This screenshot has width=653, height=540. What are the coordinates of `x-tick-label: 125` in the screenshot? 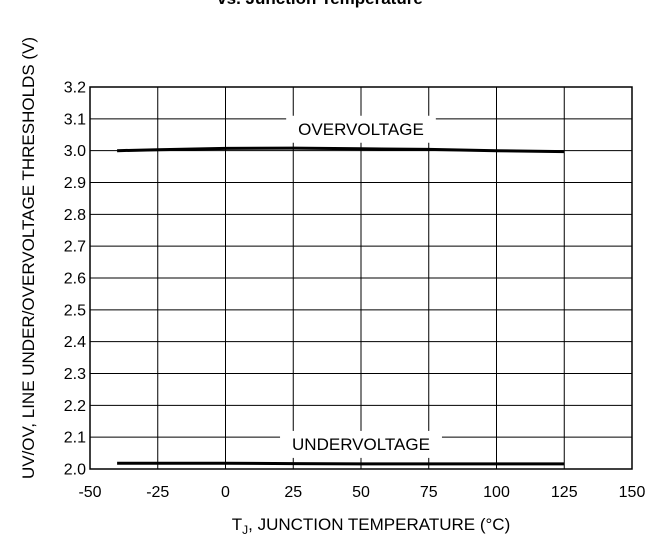 It's located at (564, 492).